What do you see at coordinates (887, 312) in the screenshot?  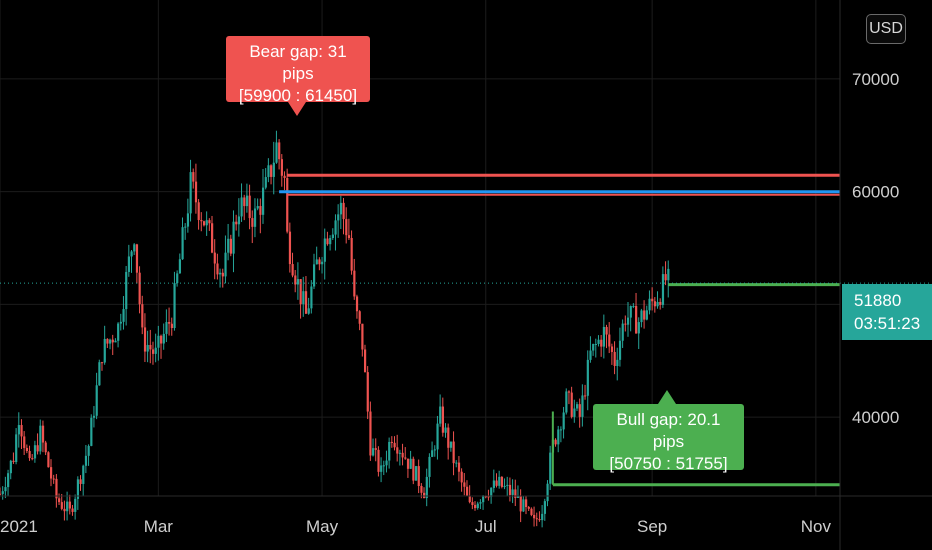 I see `last-price-tag: 51880 03:51:23` at bounding box center [887, 312].